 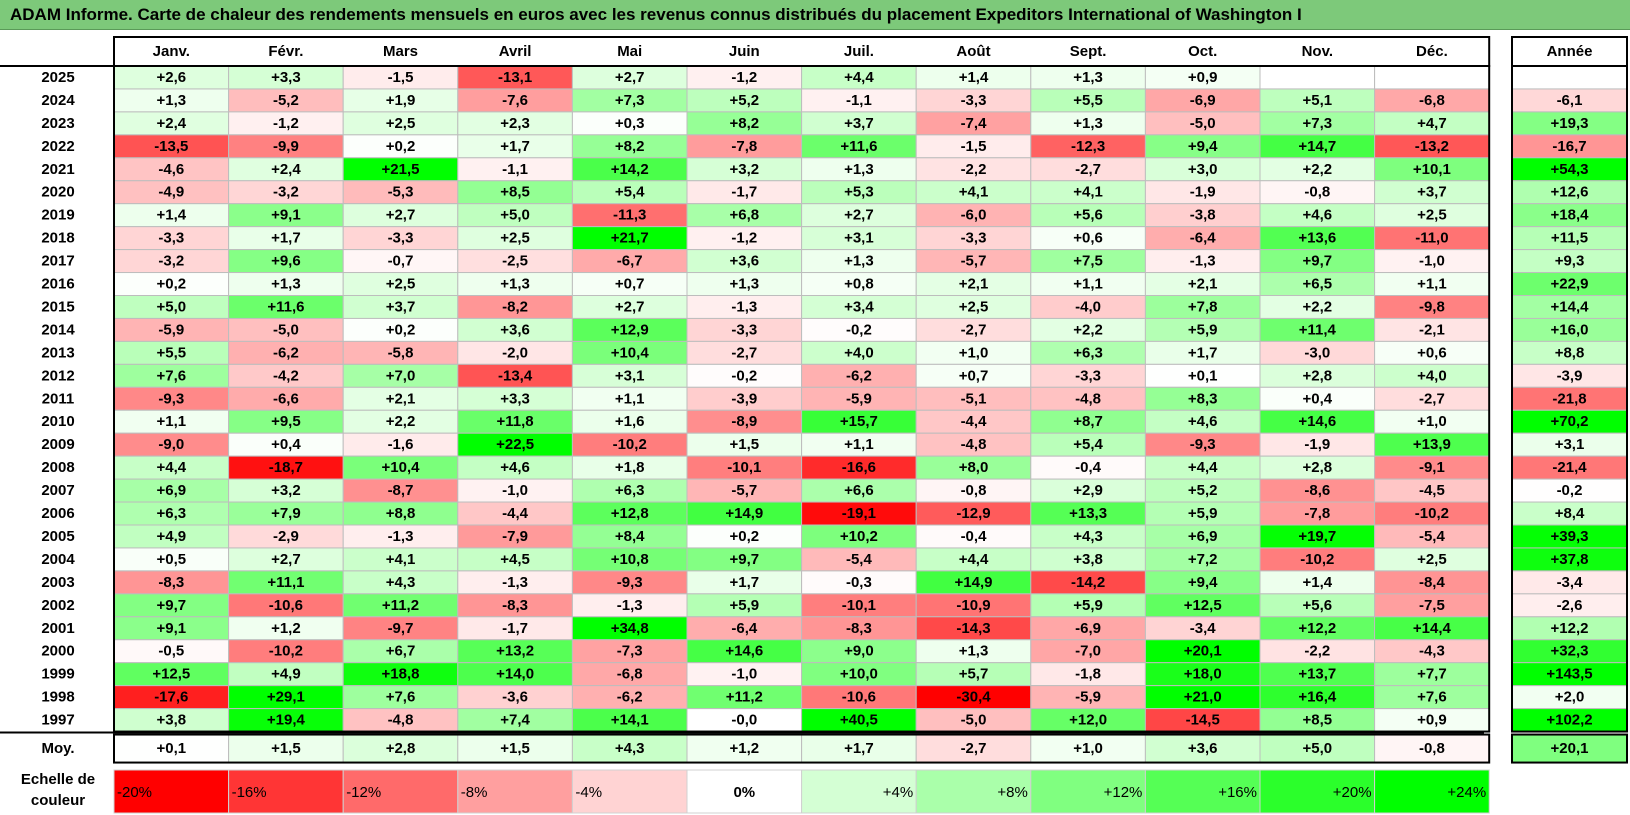 What do you see at coordinates (515, 559) in the screenshot?
I see `heatmap-value-2004-4: +4,5` at bounding box center [515, 559].